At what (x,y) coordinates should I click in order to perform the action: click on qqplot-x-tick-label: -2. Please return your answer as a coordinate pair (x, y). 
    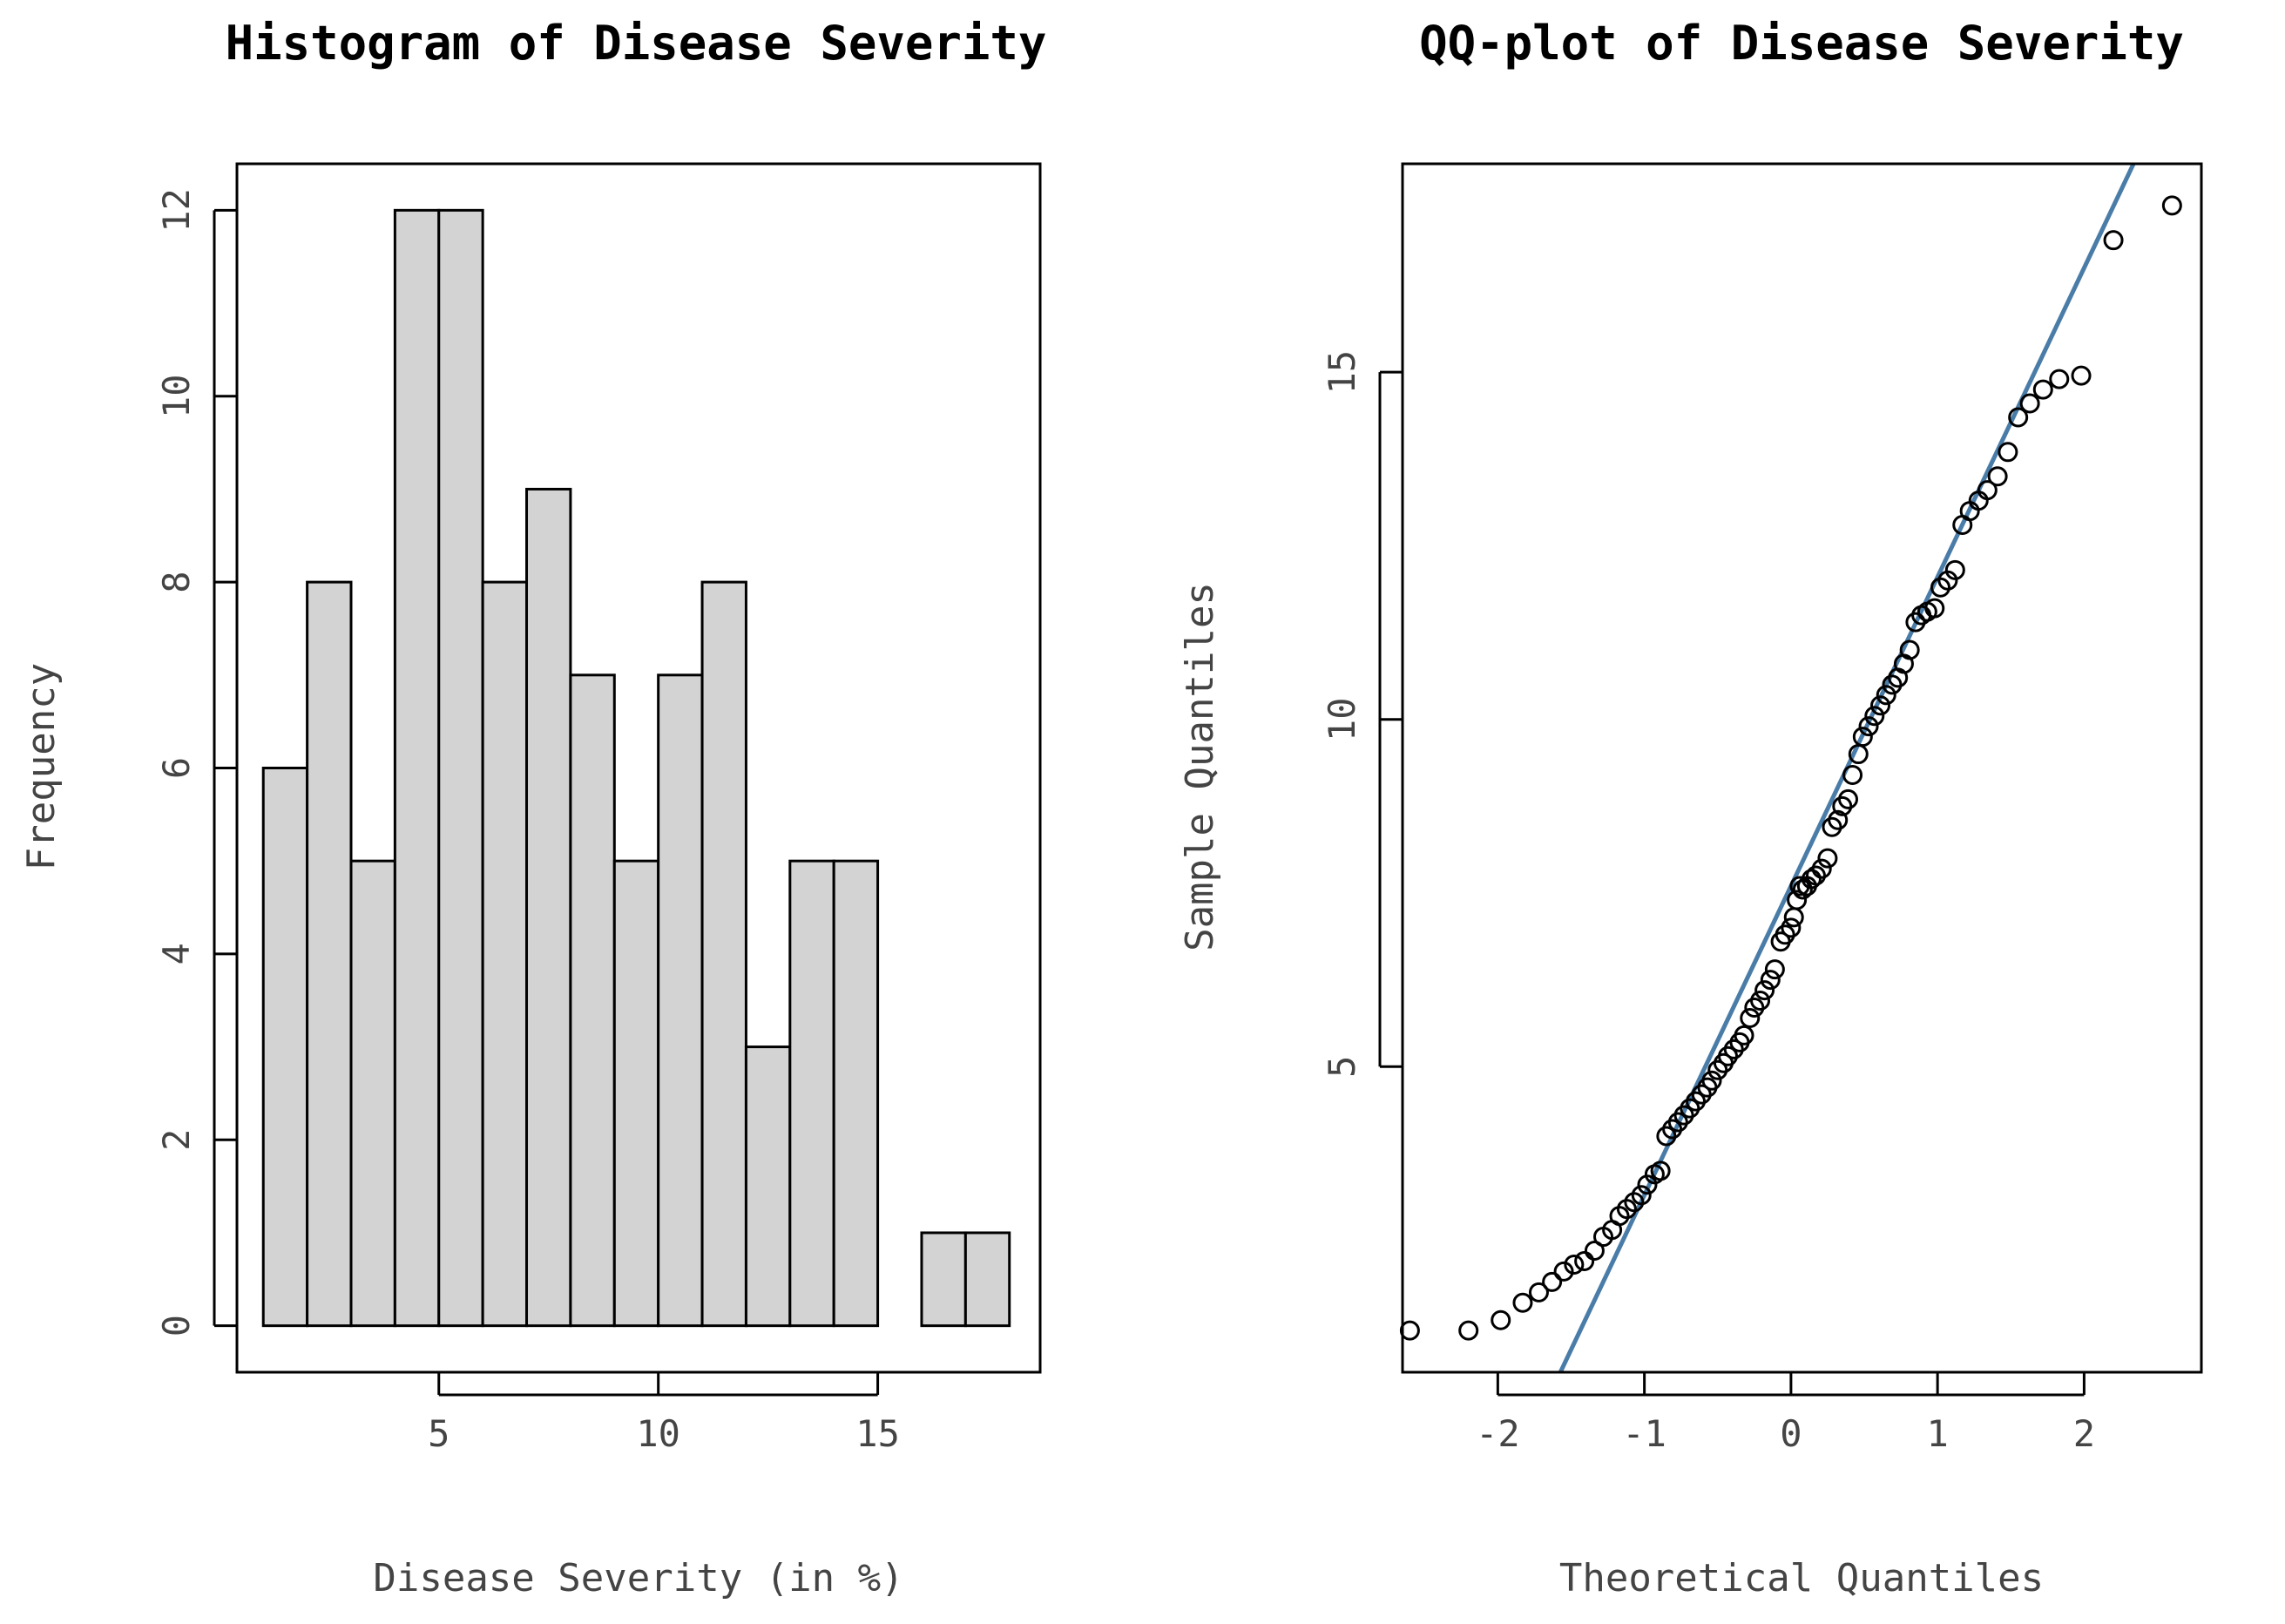
    Looking at the image, I should click on (1498, 1433).